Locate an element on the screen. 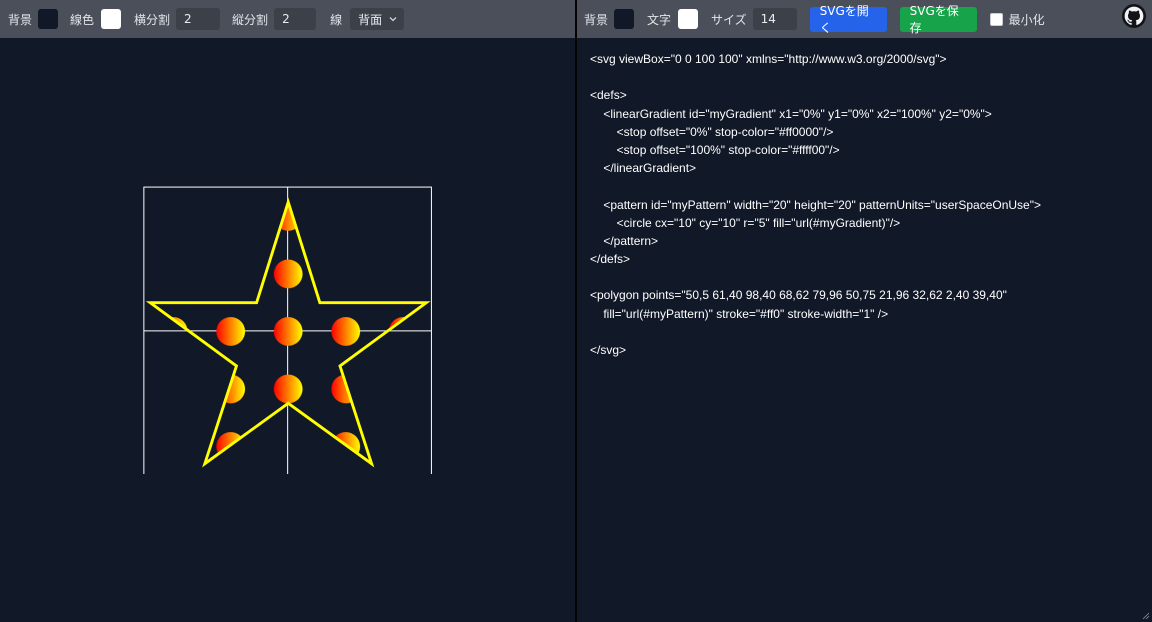  code-line: <stop offset="0%" stop-color="#ff0000"/> is located at coordinates (712, 131).